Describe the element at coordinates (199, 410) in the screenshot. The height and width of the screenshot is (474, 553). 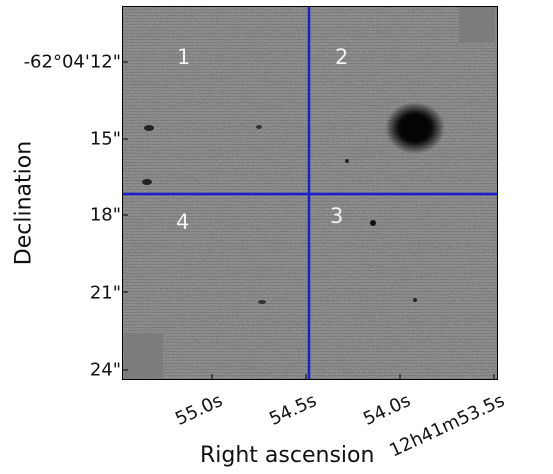
I see `x-tick-label: 55.0s` at that location.